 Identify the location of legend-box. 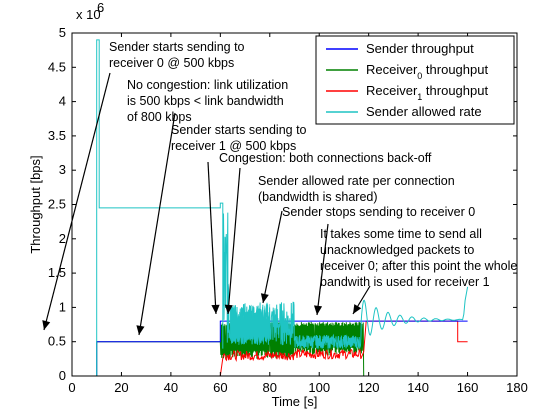
(415, 80).